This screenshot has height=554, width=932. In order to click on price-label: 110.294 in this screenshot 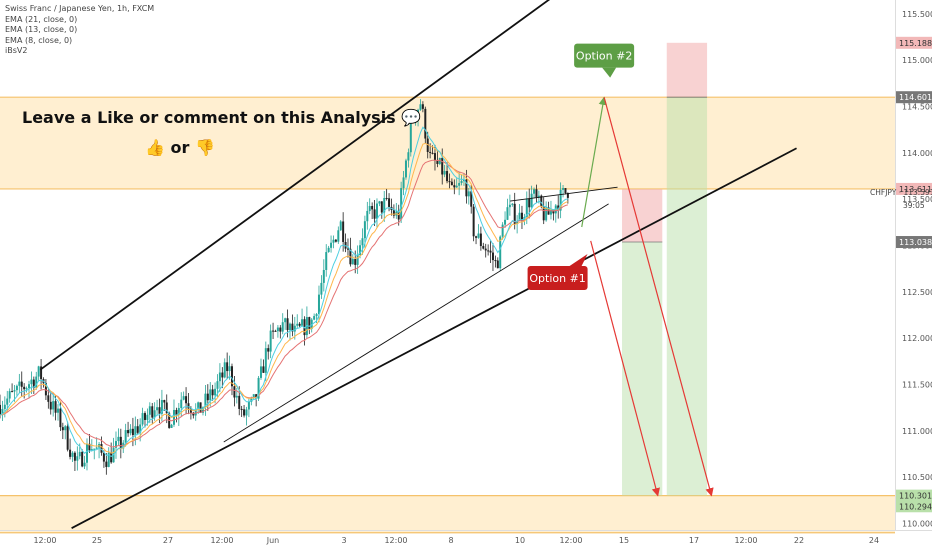, I will do `click(915, 506)`.